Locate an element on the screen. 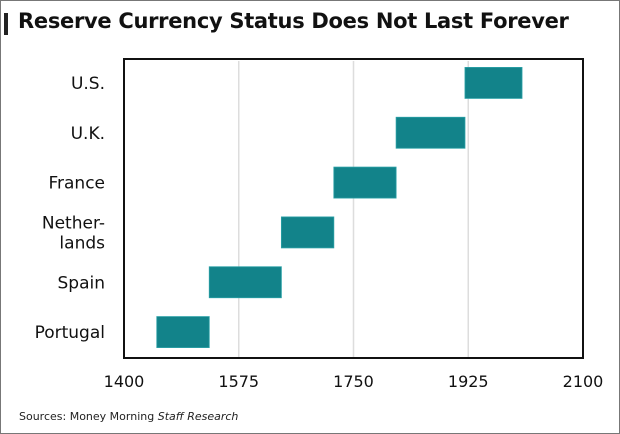 This screenshot has width=620, height=434. bar-netherlands is located at coordinates (307, 232).